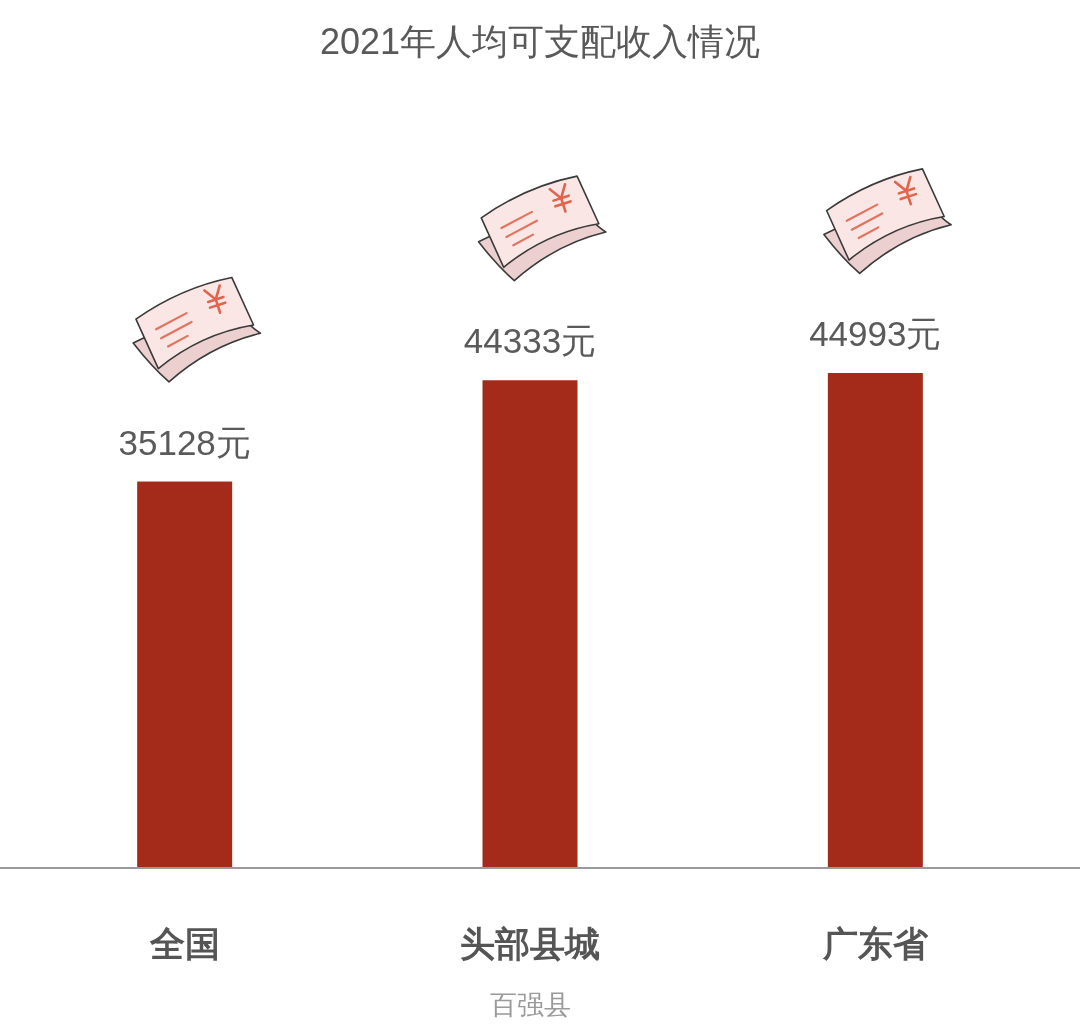  I want to click on value-label: 44993元, so click(875, 333).